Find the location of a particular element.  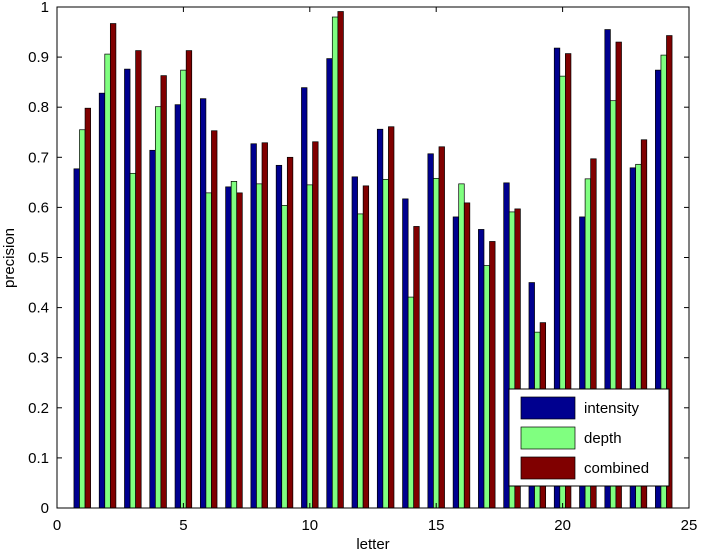

x-tick-label: 15 is located at coordinates (436, 525).